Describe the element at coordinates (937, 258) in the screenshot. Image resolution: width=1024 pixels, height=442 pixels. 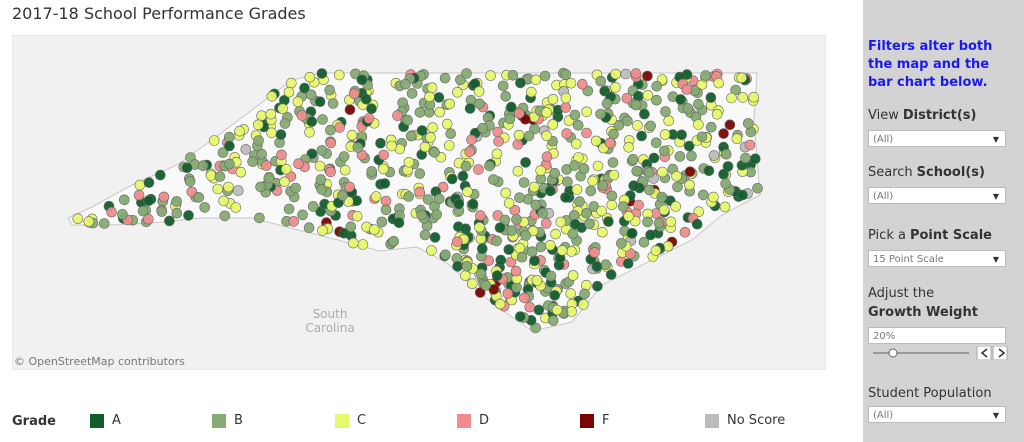
I see `dropdown: 15 Point Scale ▼` at that location.